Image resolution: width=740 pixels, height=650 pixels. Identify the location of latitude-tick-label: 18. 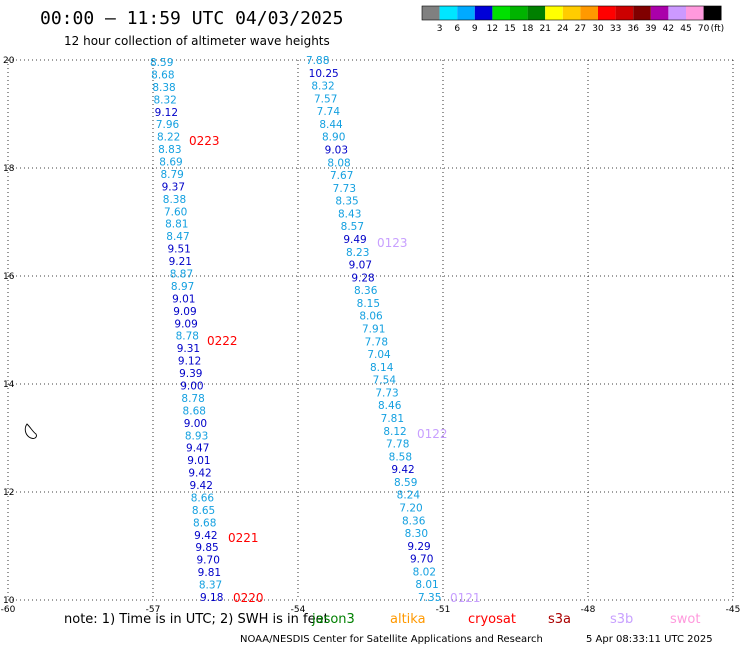
(9, 169).